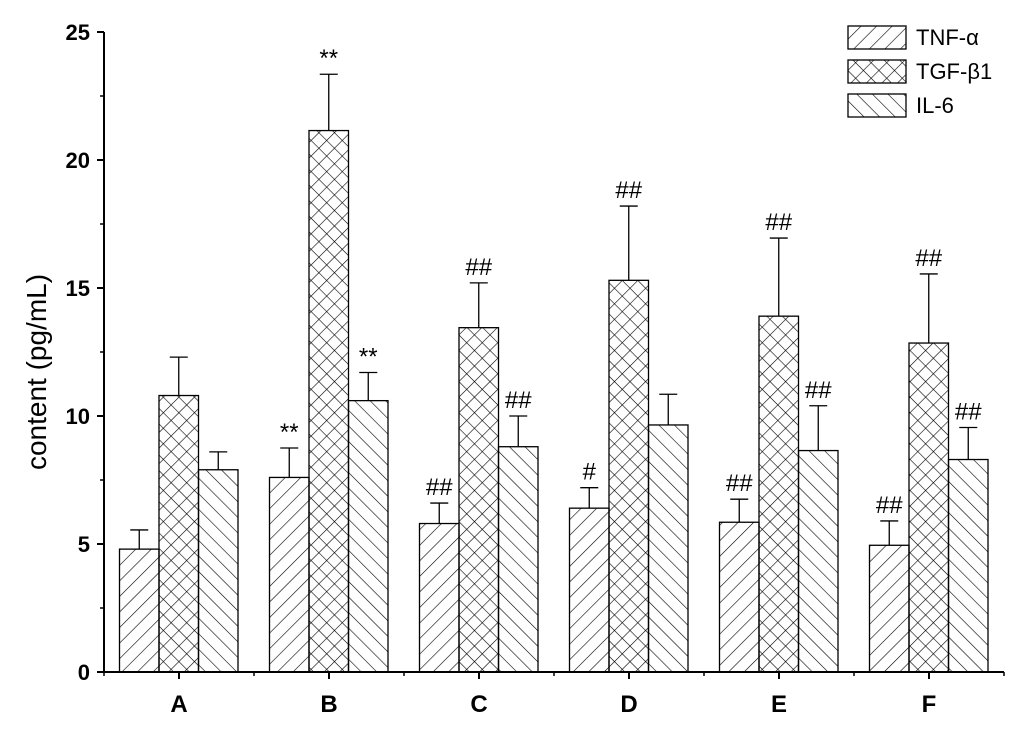 The width and height of the screenshot is (1024, 735). What do you see at coordinates (779, 704) in the screenshot?
I see `x-tick-label: E` at bounding box center [779, 704].